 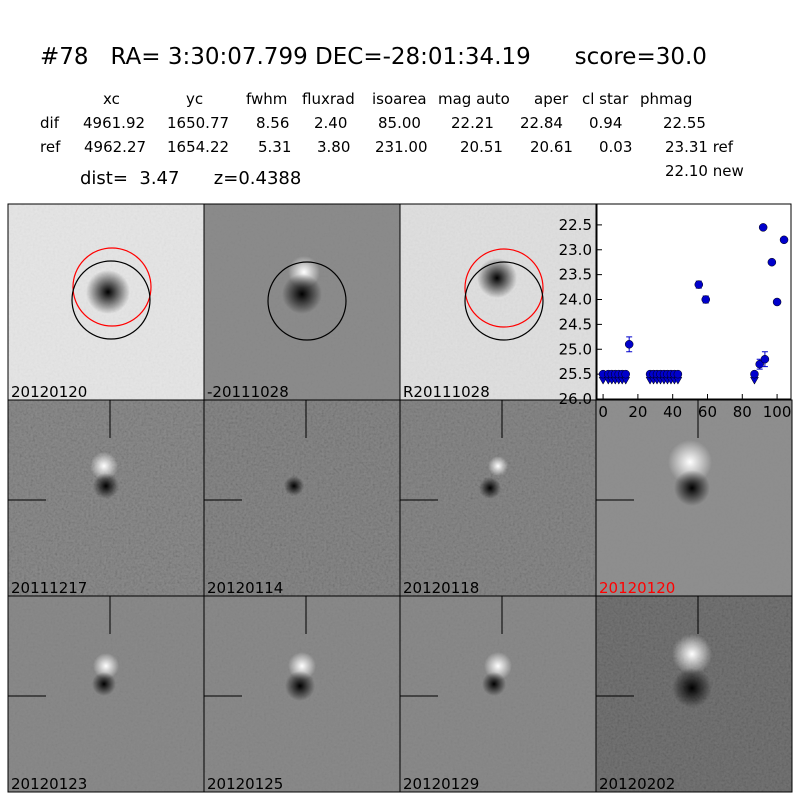 What do you see at coordinates (399, 123) in the screenshot?
I see `table-cell: 85.00` at bounding box center [399, 123].